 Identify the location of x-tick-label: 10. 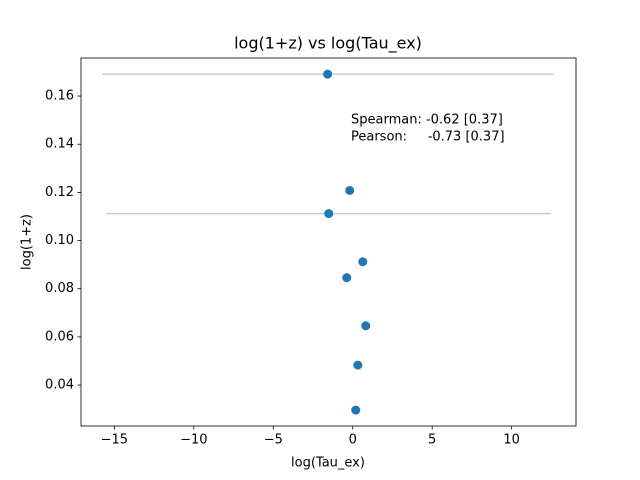
(511, 440).